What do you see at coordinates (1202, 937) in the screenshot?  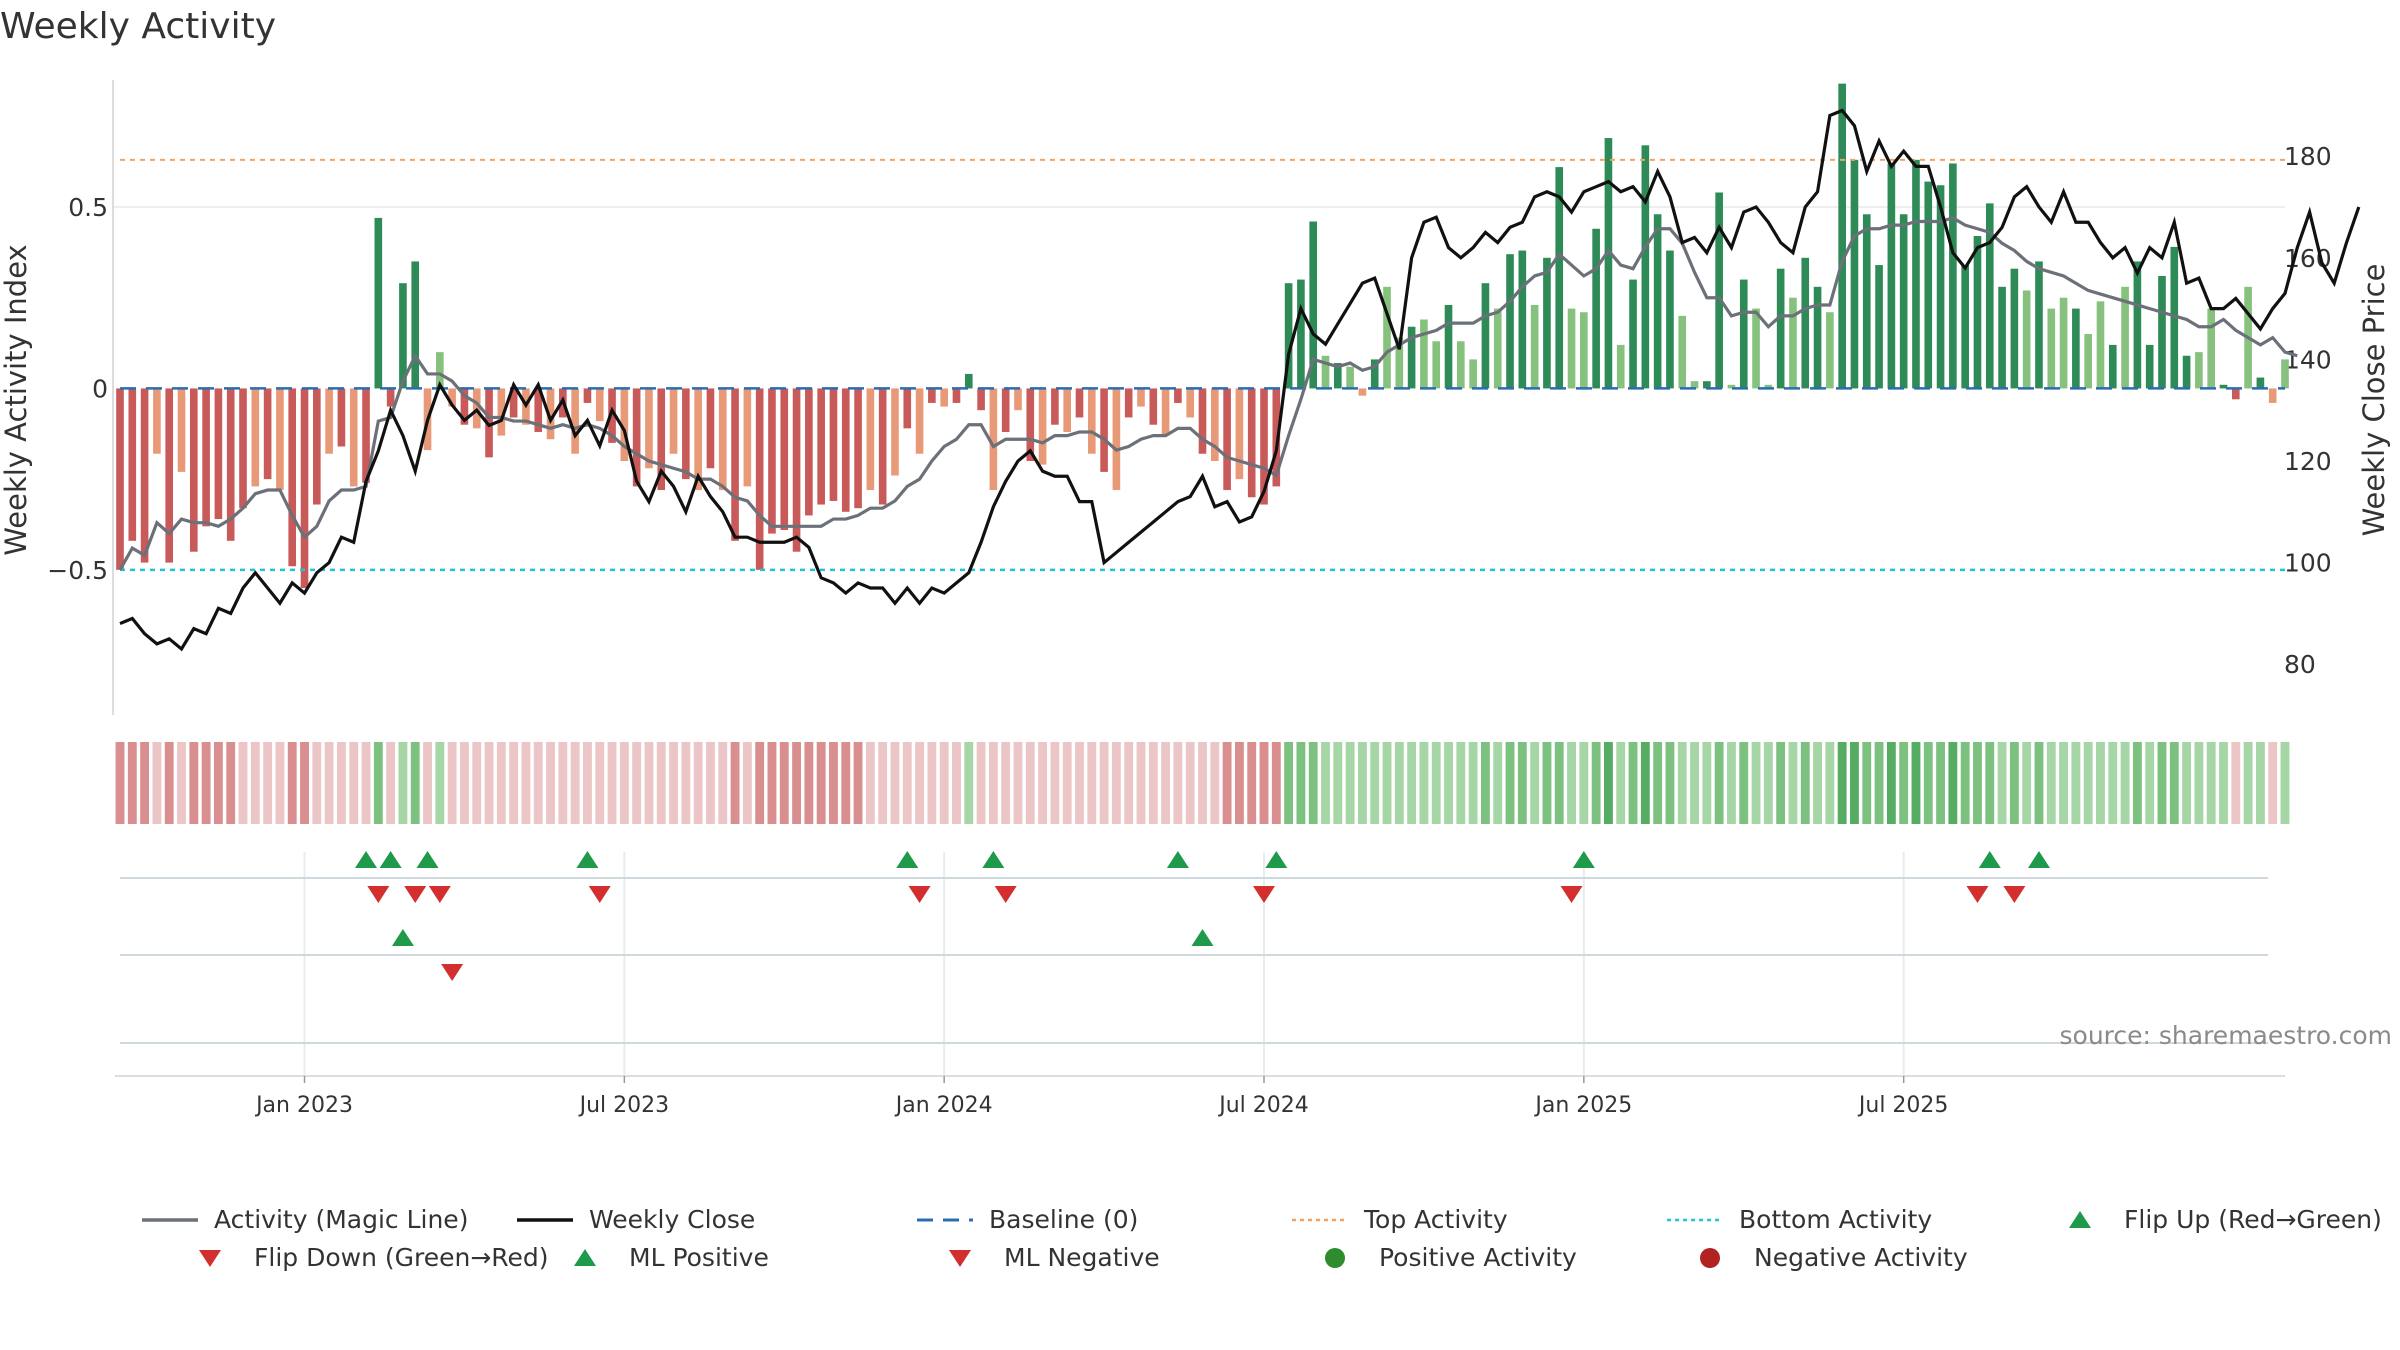 I see `ml-positive-marker` at bounding box center [1202, 937].